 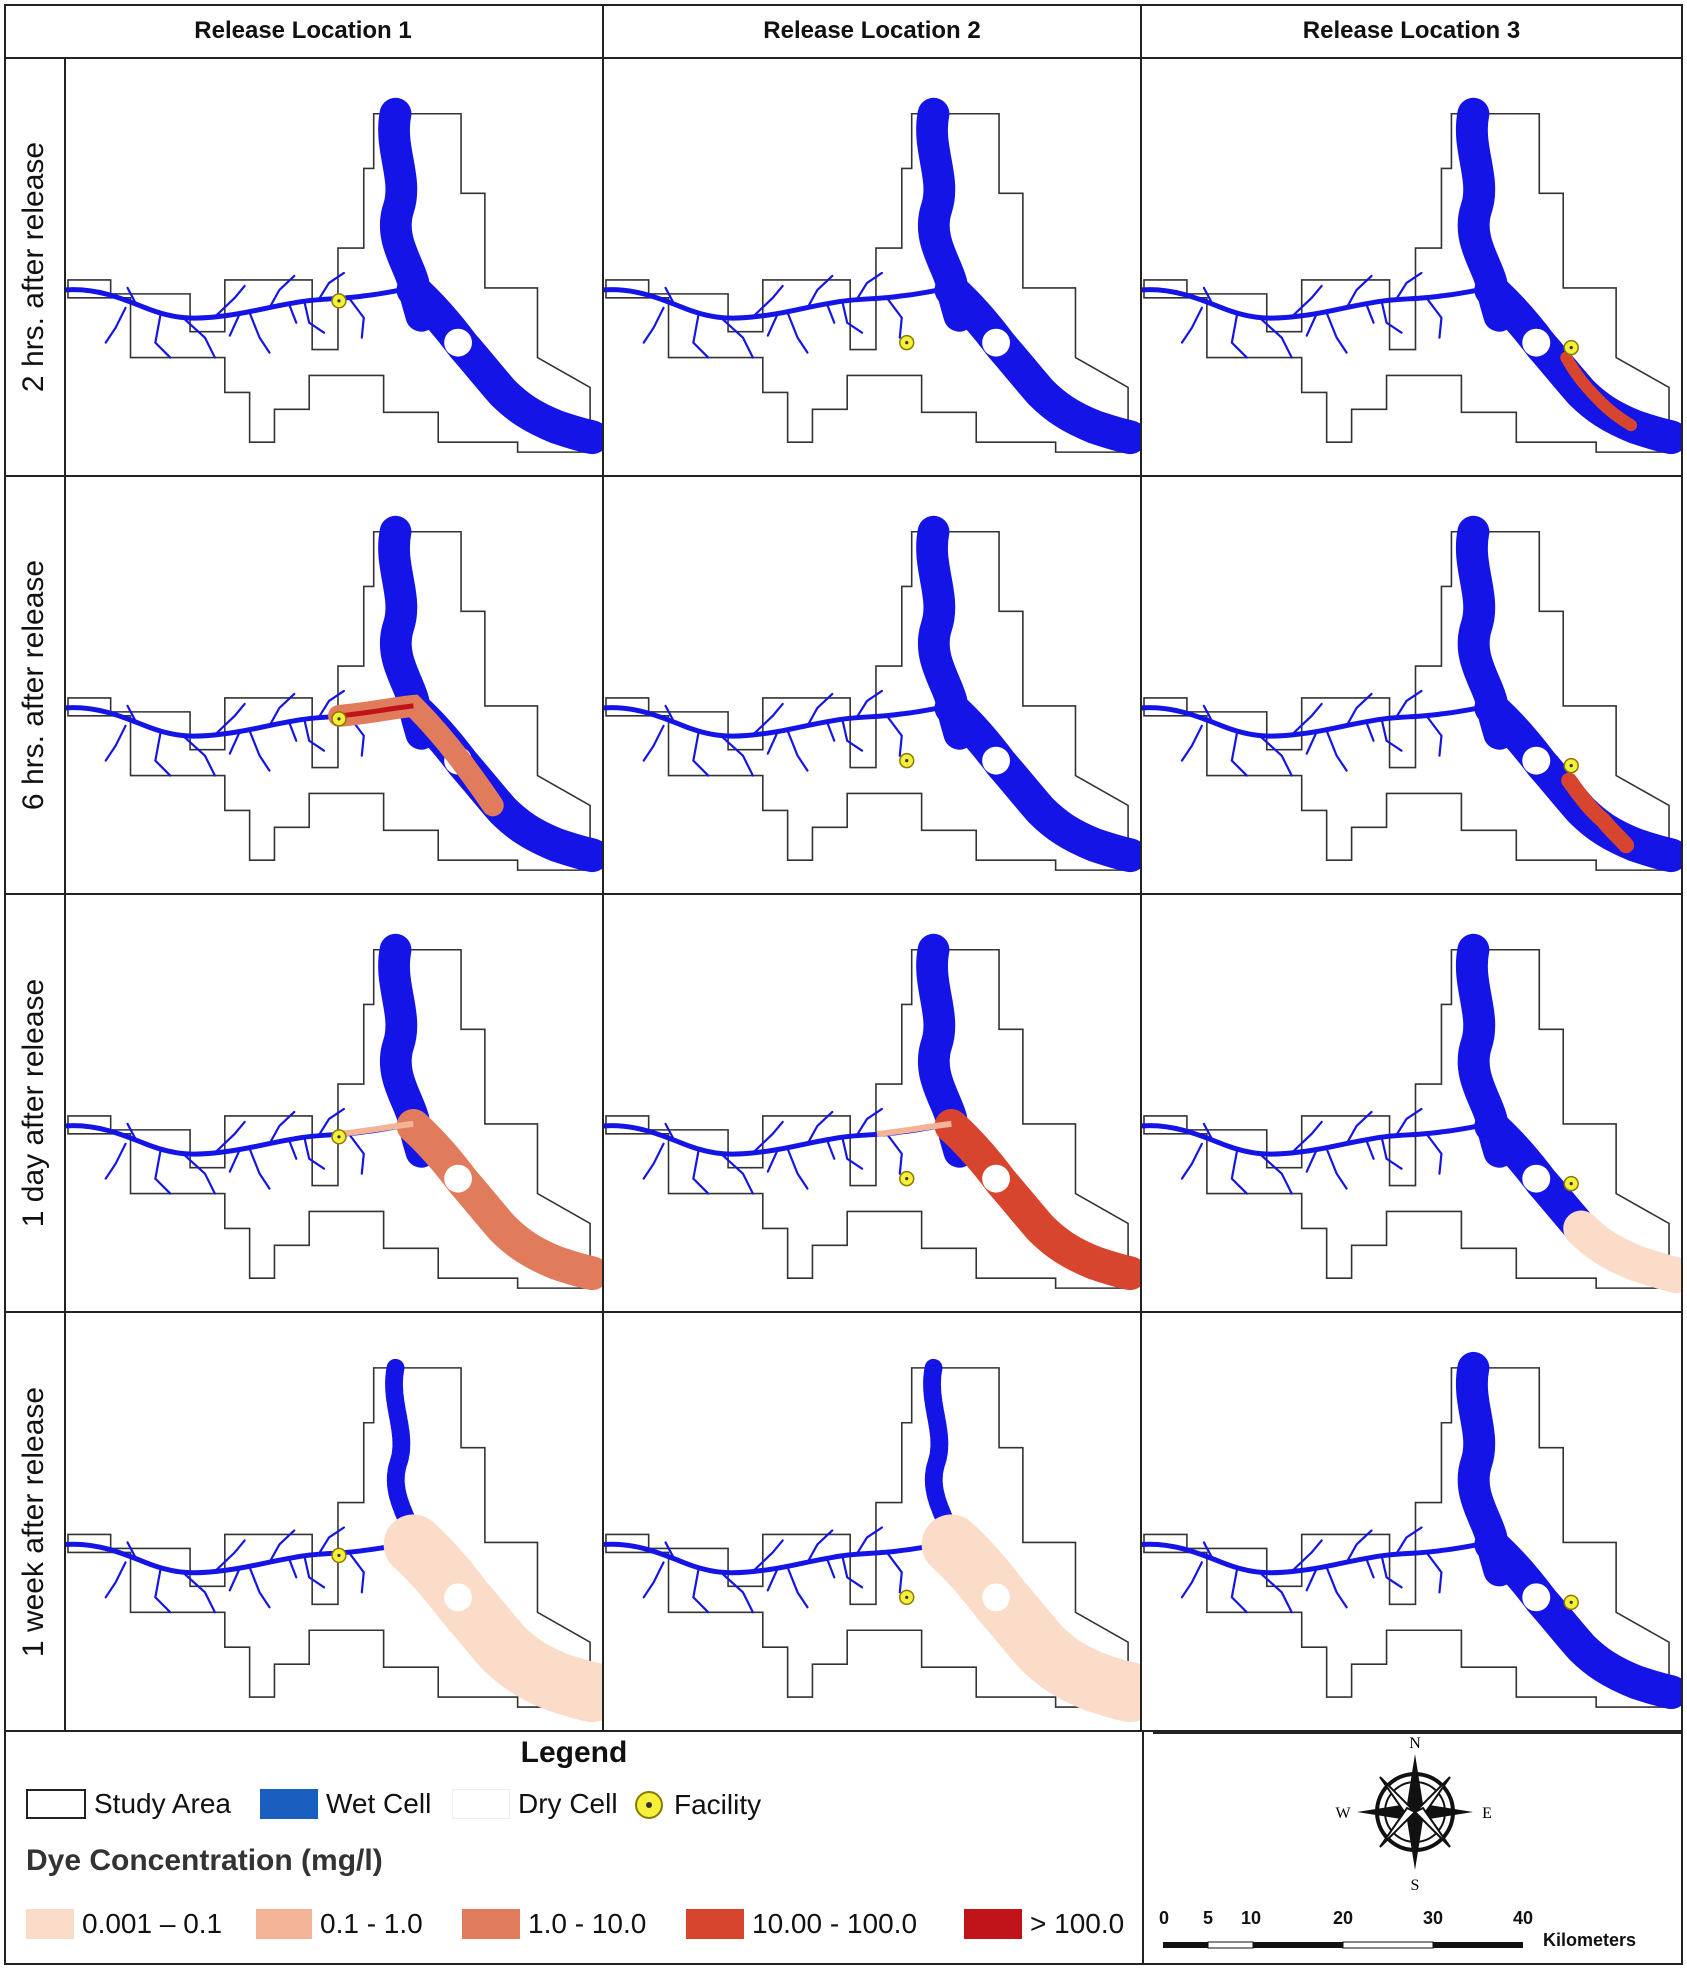 I want to click on facility-label: Facility, so click(x=718, y=1804).